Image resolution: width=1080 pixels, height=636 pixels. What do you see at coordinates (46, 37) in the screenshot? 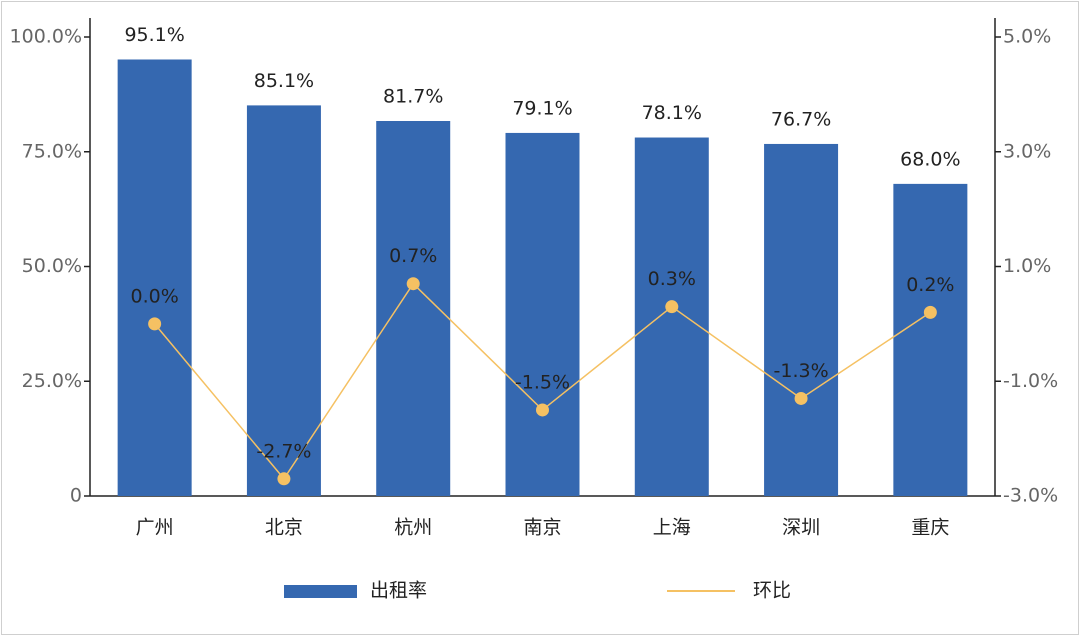
I see `y-tick-label: 100.0%` at bounding box center [46, 37].